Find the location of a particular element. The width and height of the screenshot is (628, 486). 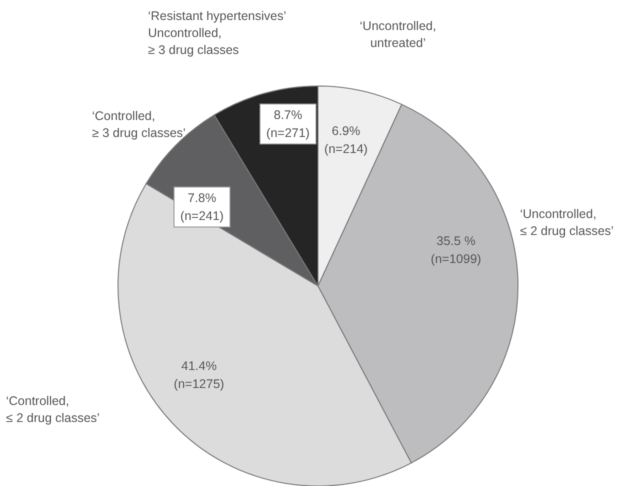

slice-label: ‘Resistant hypertensives’ Uncontrolled, ≥ 3 drug classes is located at coordinates (217, 33).